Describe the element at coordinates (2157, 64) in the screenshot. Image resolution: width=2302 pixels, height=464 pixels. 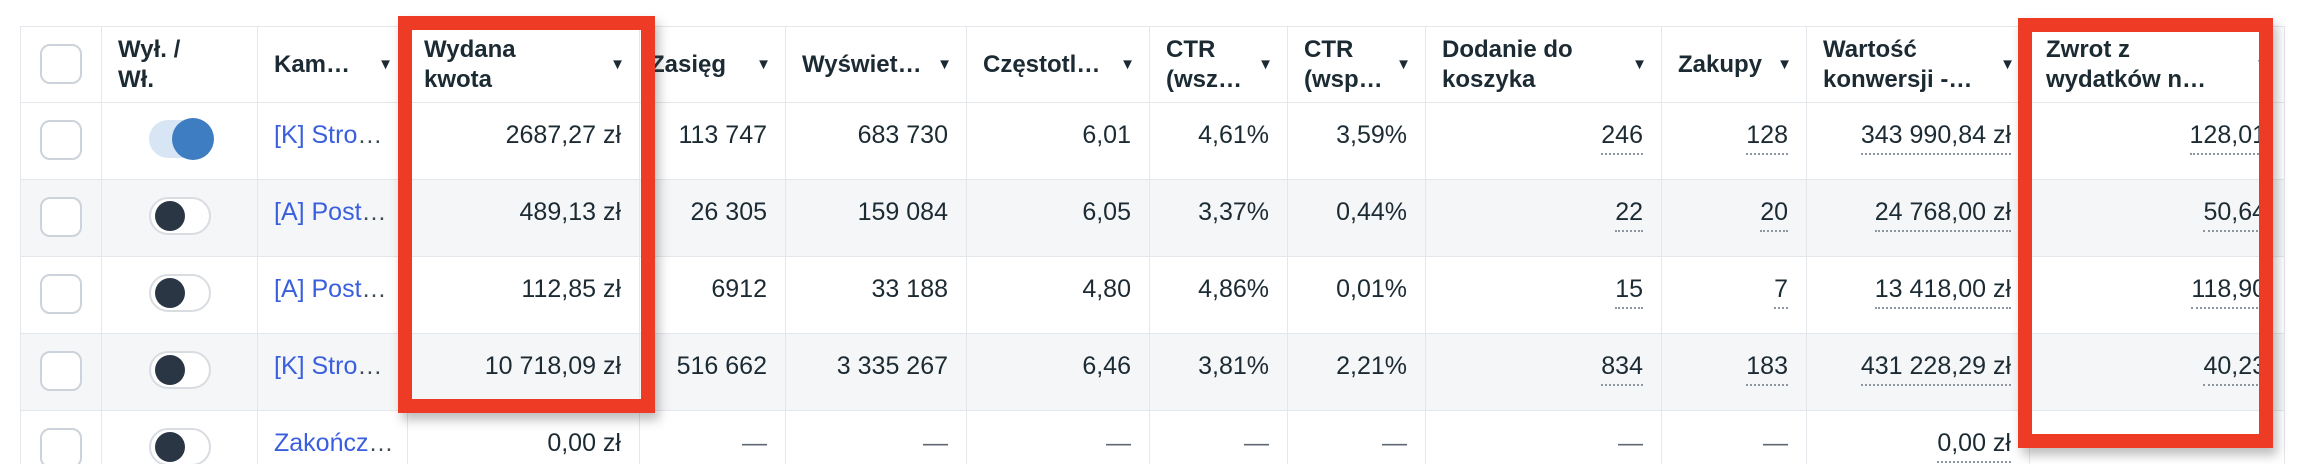
I see `column-header-roas: Zwrot z wydatków n… ▼` at that location.